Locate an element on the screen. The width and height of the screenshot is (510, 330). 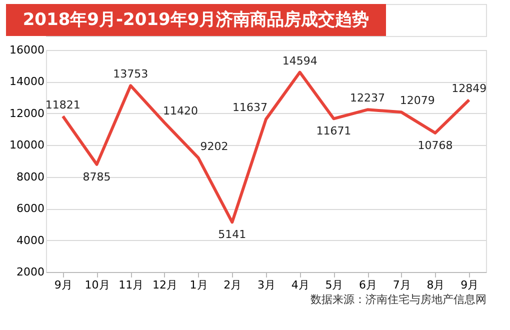
data-label: 10768 is located at coordinates (435, 145).